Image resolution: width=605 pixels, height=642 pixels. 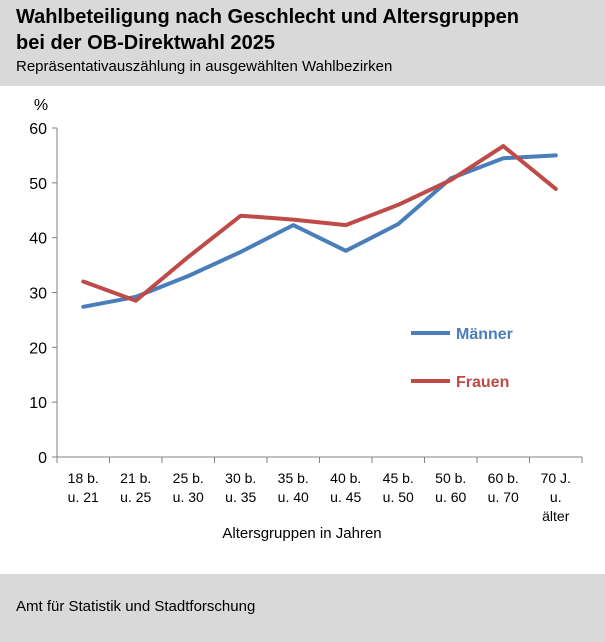 What do you see at coordinates (293, 487) in the screenshot?
I see `x-tick-label: 35 b. u. 40` at bounding box center [293, 487].